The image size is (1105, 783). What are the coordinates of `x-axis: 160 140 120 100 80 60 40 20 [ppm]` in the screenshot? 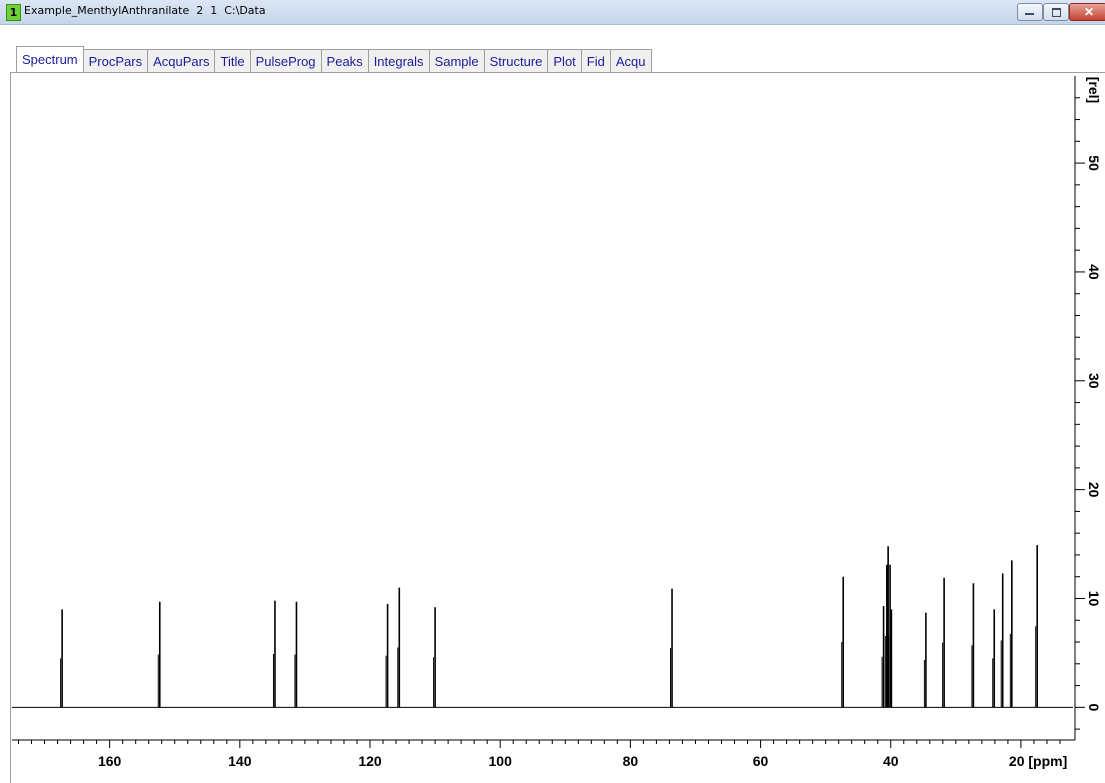 It's located at (543, 754).